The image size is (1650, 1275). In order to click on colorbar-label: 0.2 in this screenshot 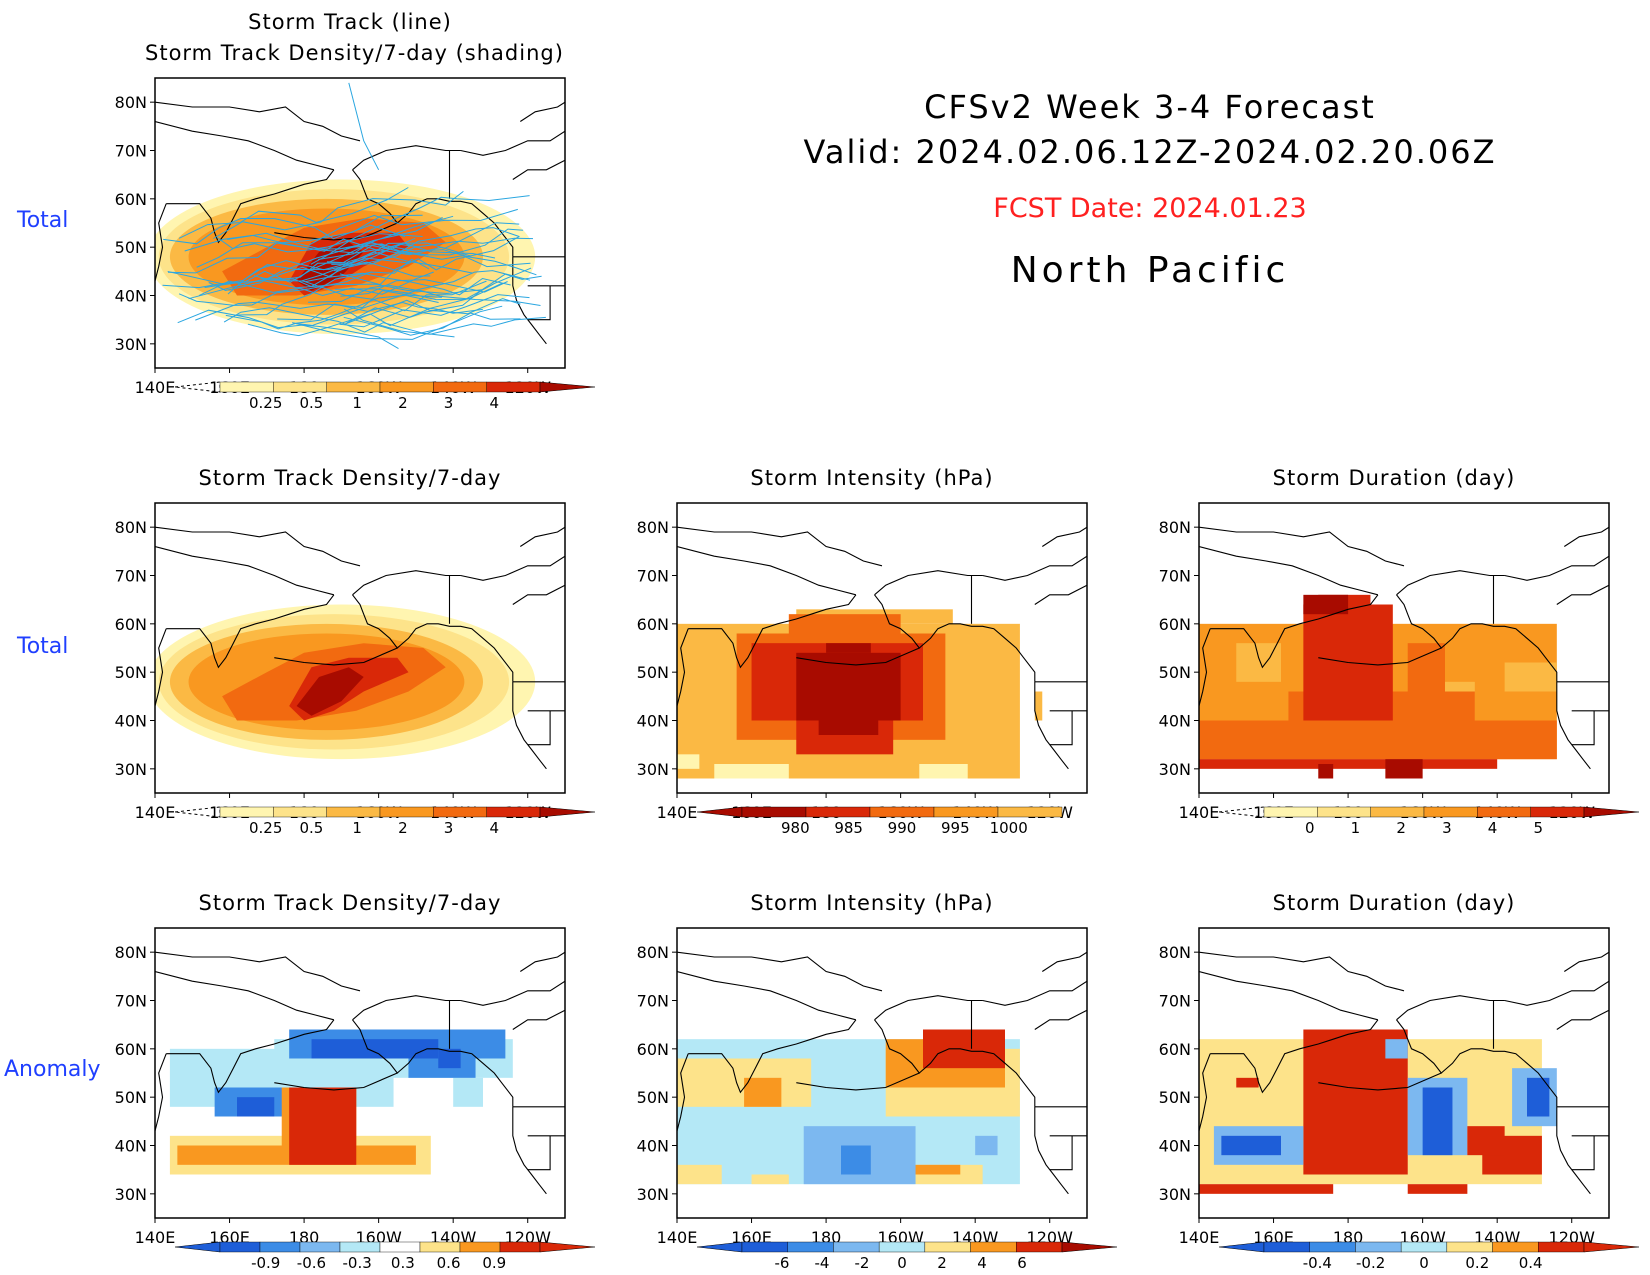, I will do `click(1477, 1262)`.